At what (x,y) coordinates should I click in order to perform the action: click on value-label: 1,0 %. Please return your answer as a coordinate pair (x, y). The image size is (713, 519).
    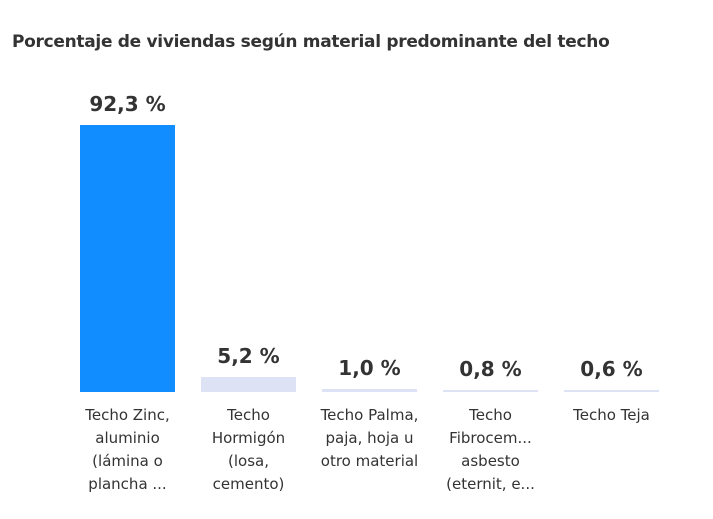
    Looking at the image, I should click on (369, 368).